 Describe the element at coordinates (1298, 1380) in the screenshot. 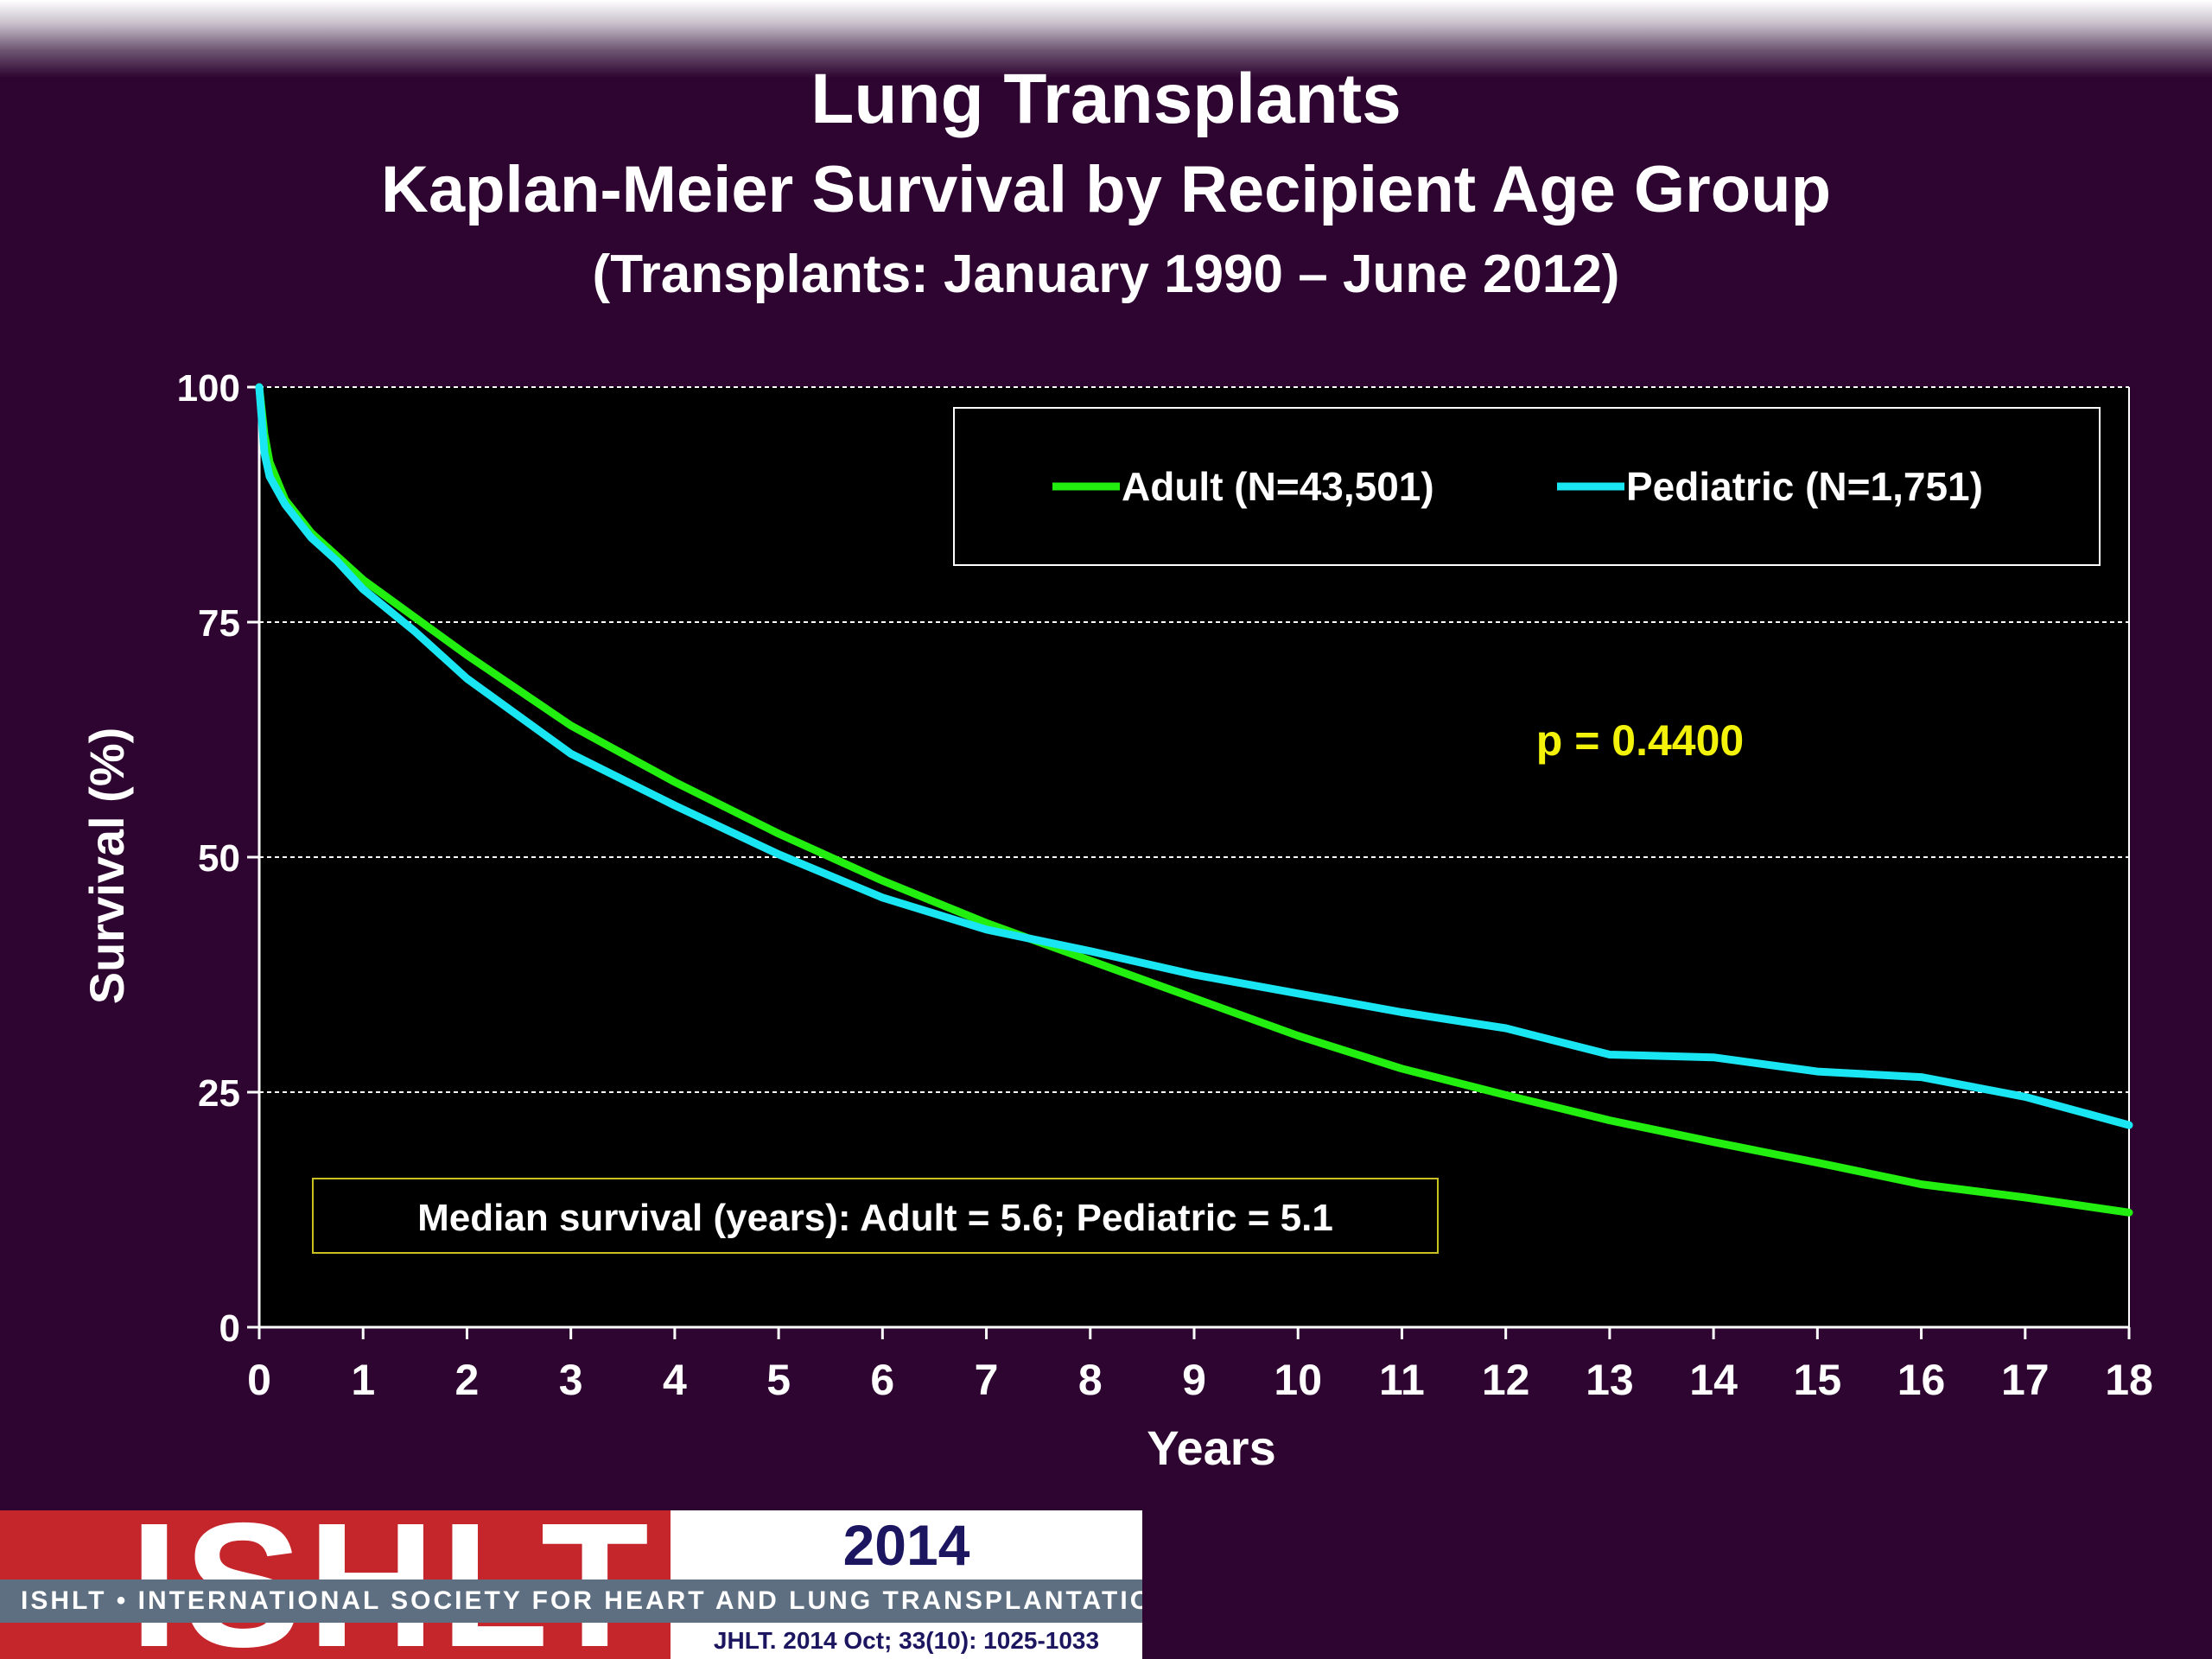

I see `x-tick-label: 10` at that location.